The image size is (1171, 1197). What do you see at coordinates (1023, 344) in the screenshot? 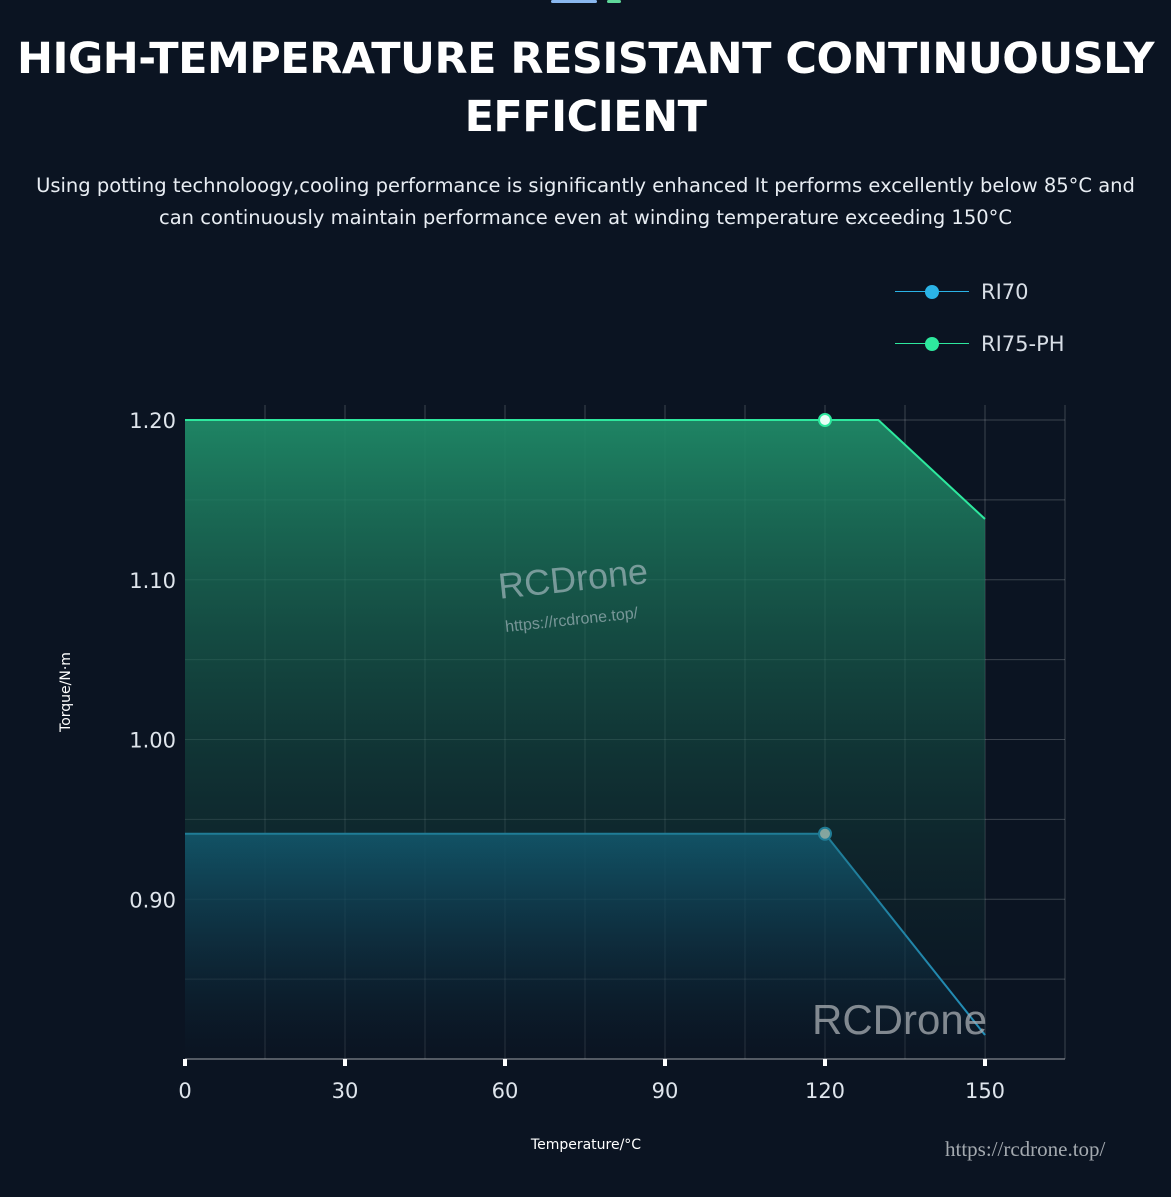
I see `legend-label: RI75-PH` at bounding box center [1023, 344].